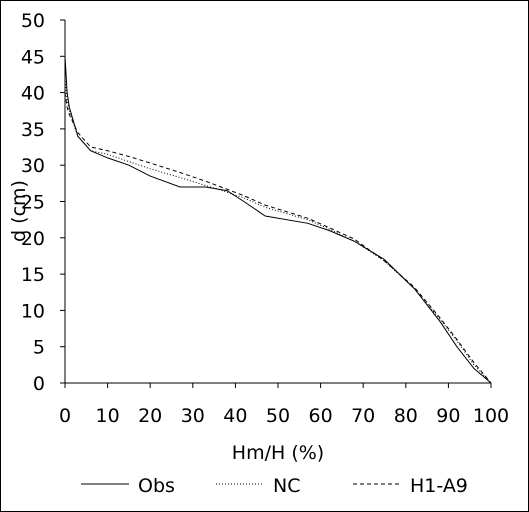 This screenshot has height=512, width=529. I want to click on y-tick-labels: 0 5 10 15 20 25 30 35 40 45 50, so click(33, 202).